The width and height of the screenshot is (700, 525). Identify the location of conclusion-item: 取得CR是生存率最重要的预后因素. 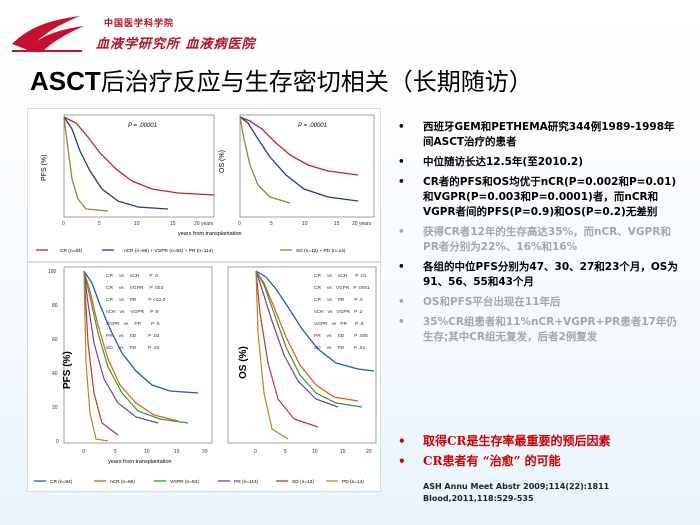
(540, 441).